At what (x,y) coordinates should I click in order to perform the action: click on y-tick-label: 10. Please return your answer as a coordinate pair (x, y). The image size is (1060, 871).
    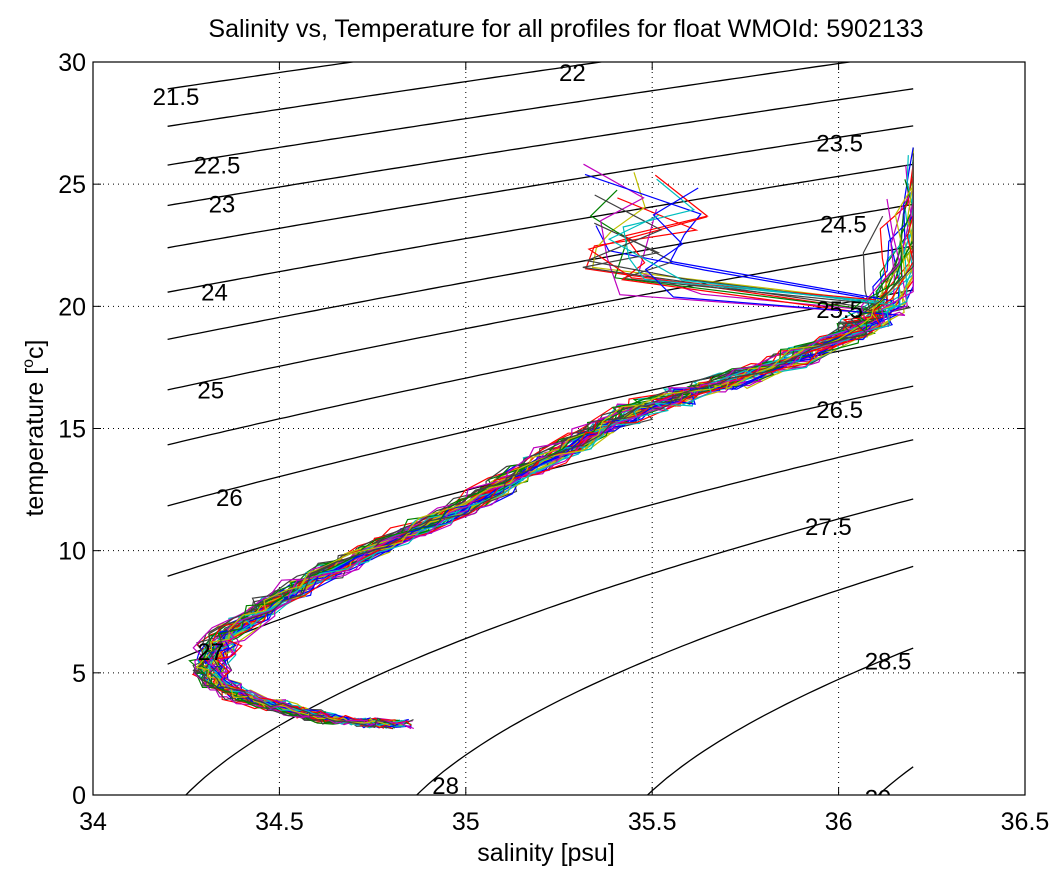
    Looking at the image, I should click on (72, 552).